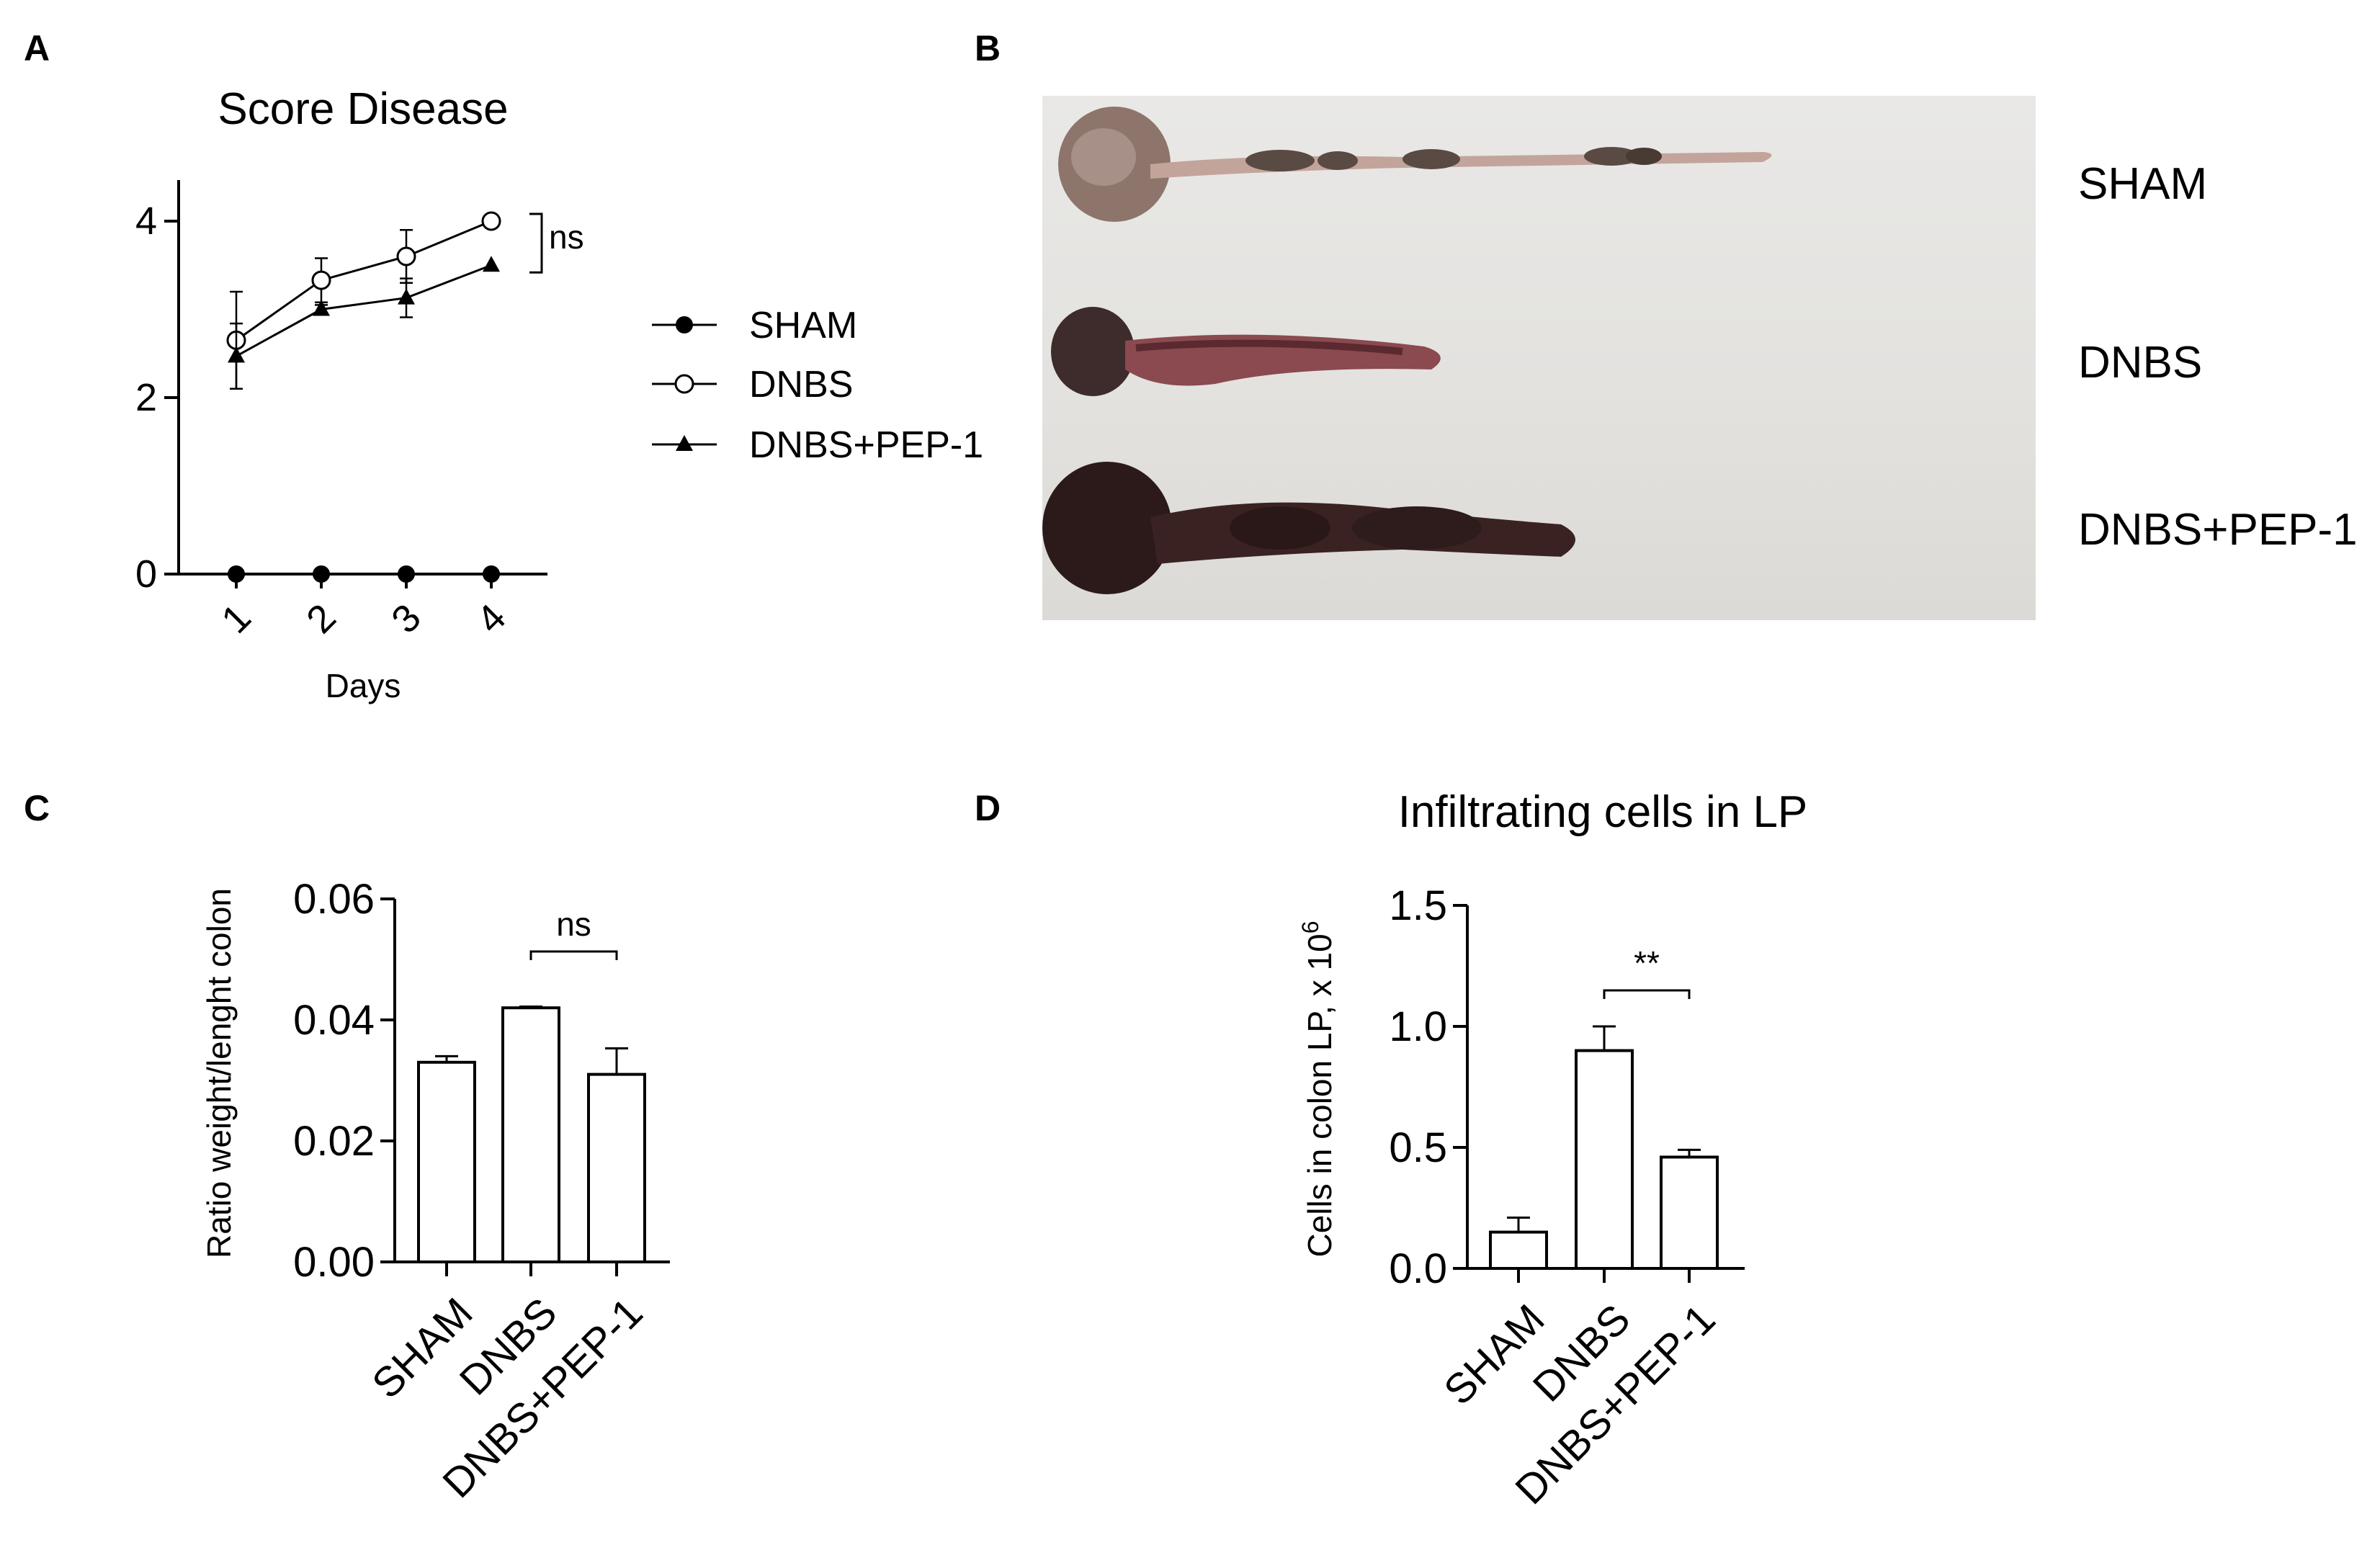 The image size is (2380, 1545). I want to click on photo-label-dnbs-pep: DNBS+PEP-1, so click(2218, 530).